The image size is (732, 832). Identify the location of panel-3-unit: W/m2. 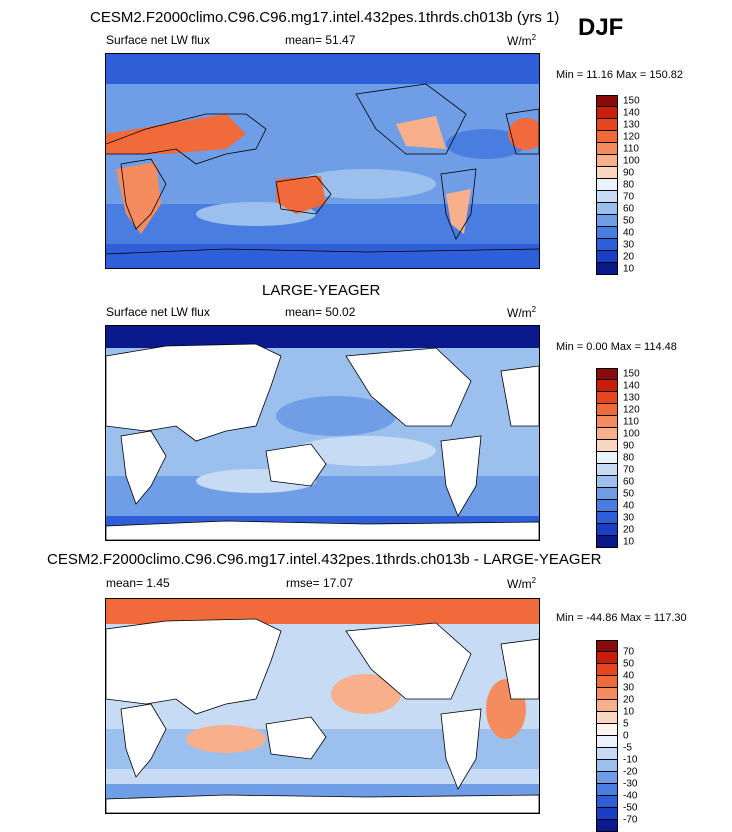
(522, 583).